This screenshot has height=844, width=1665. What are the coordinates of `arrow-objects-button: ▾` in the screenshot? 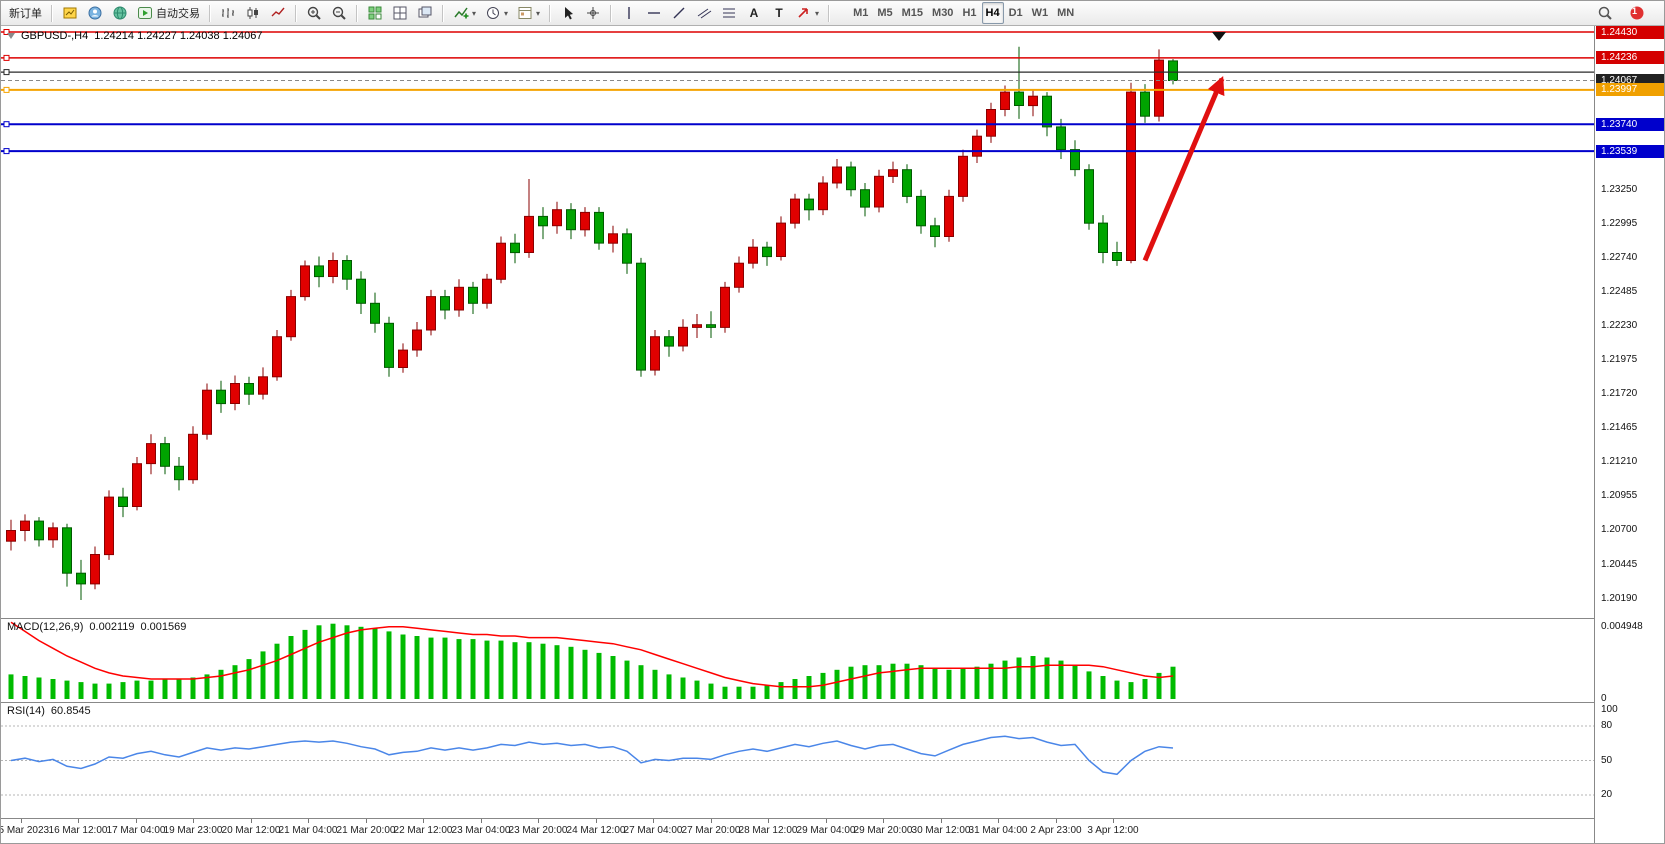 It's located at (807, 13).